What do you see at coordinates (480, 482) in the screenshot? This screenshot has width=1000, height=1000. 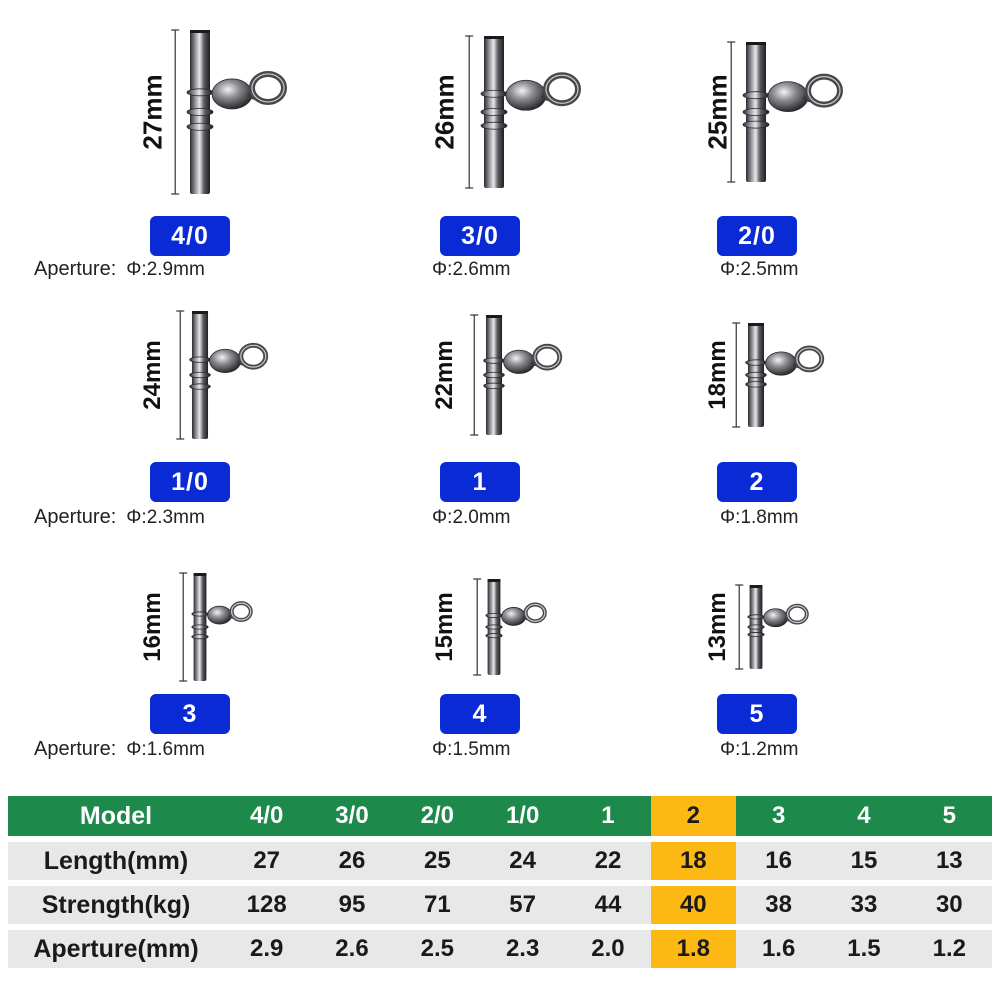 I see `model-badge: 1` at bounding box center [480, 482].